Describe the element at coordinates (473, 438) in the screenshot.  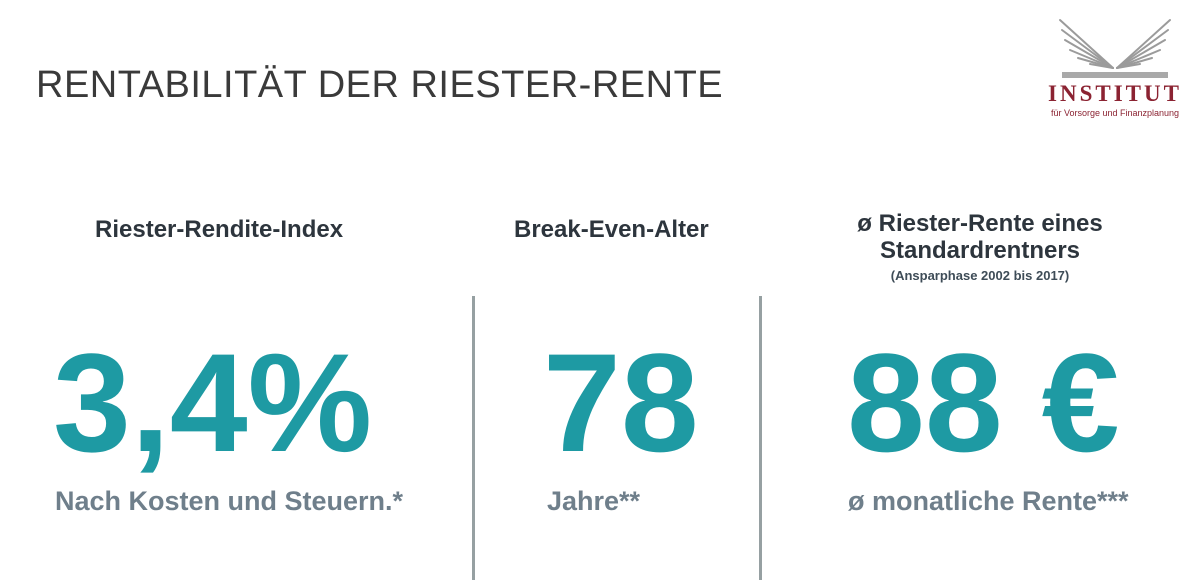
I see `column-divider-left` at that location.